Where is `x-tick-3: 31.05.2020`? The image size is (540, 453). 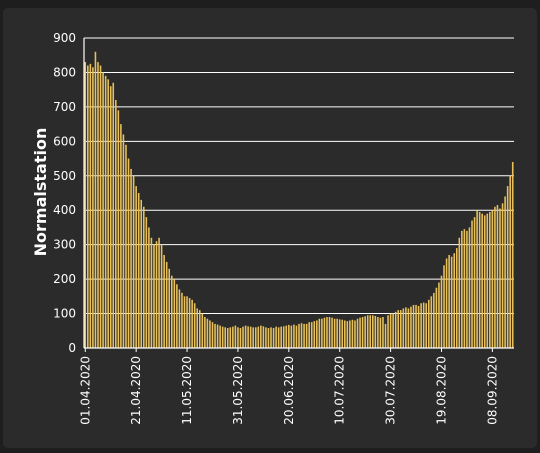 x-tick-3: 31.05.2020 is located at coordinates (238, 390).